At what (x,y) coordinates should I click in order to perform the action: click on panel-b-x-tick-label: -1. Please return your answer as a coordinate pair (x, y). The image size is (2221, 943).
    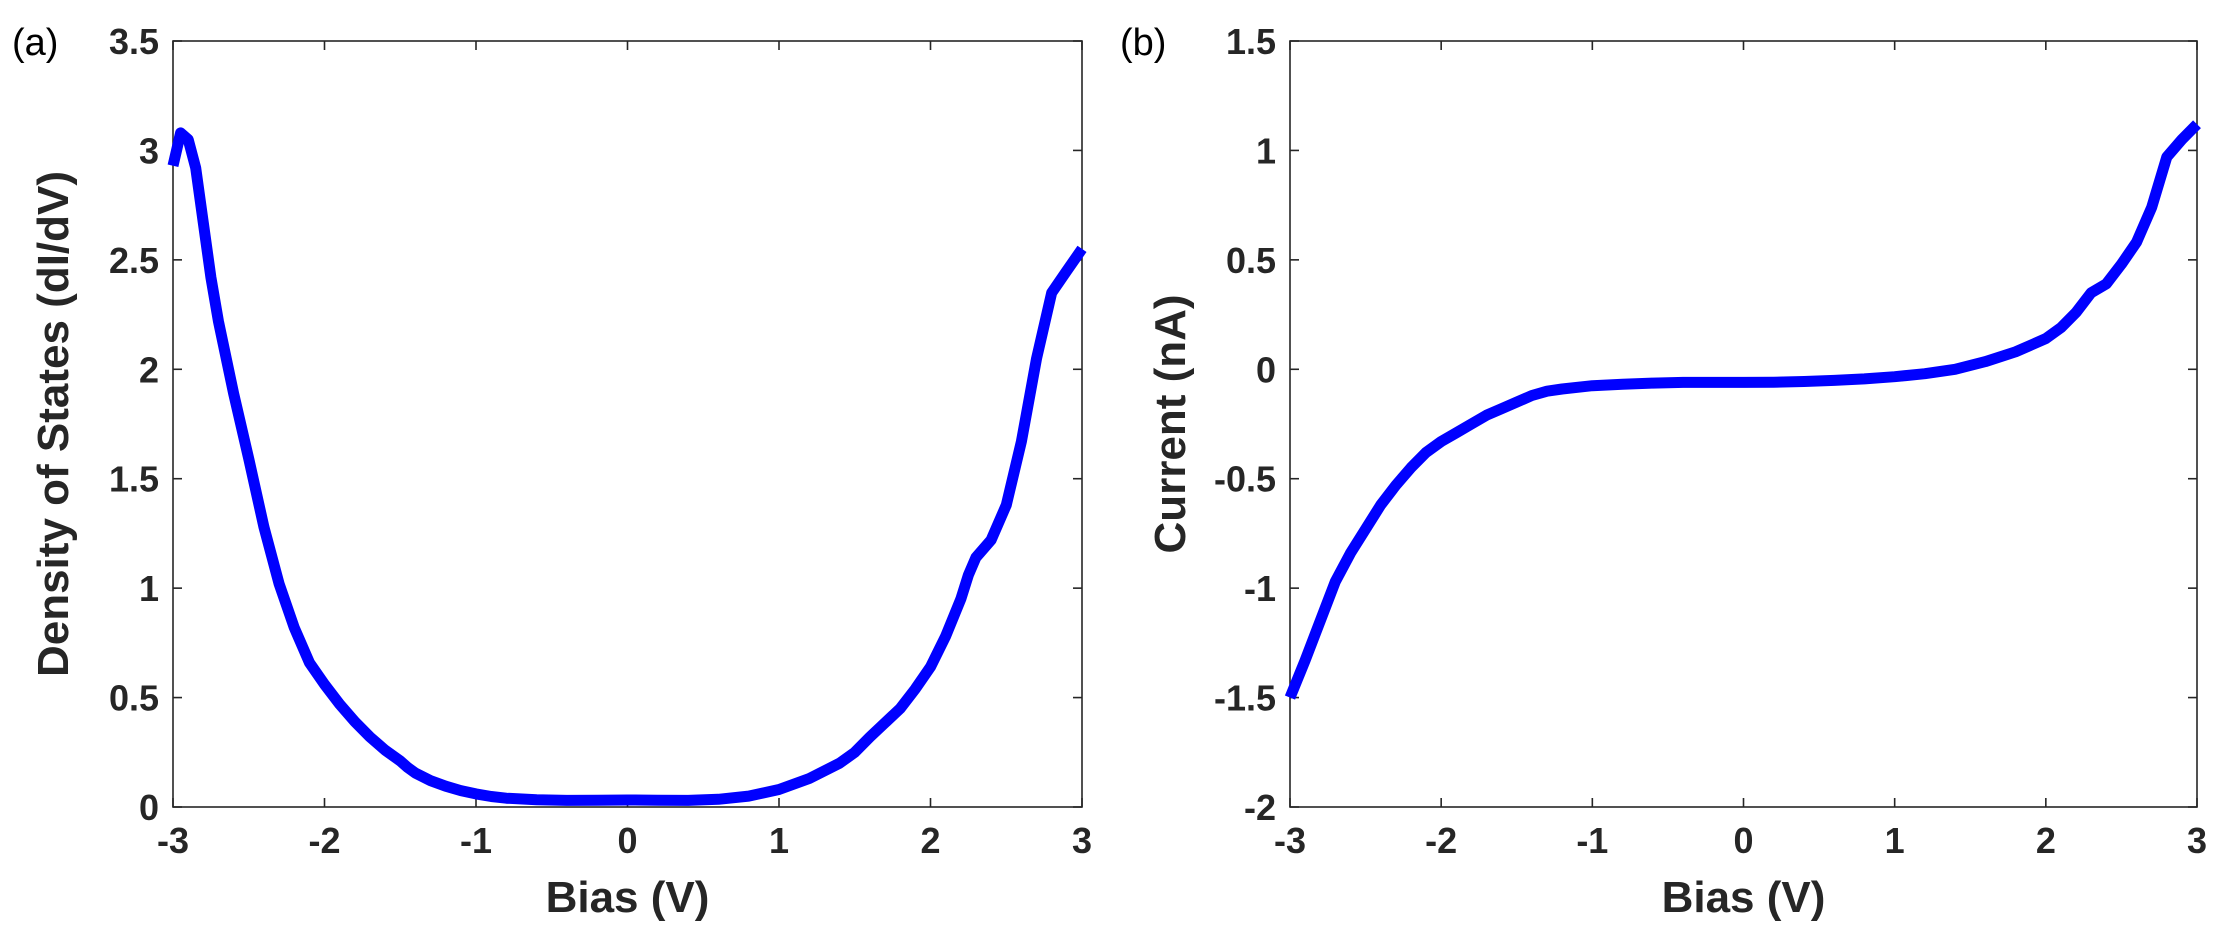
    Looking at the image, I should click on (1592, 840).